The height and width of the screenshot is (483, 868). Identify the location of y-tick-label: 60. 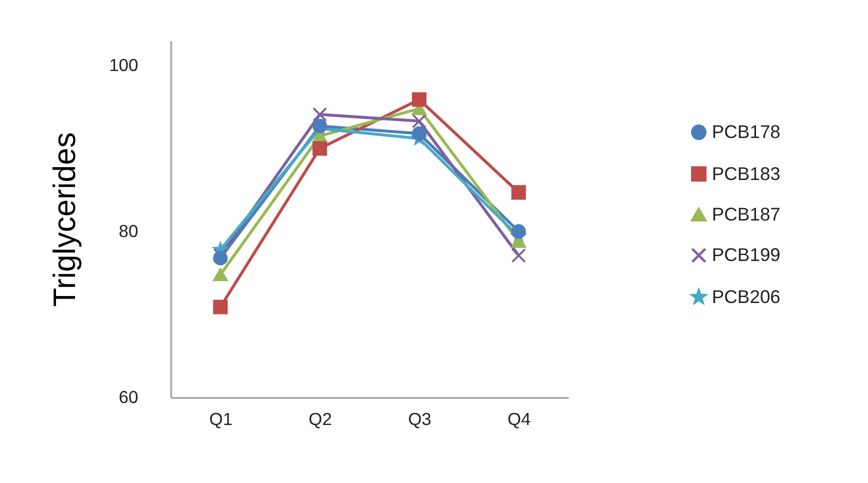
(128, 396).